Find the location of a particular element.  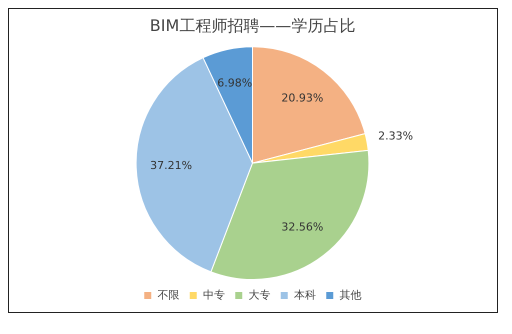

legend-label: 其他 is located at coordinates (350, 295).